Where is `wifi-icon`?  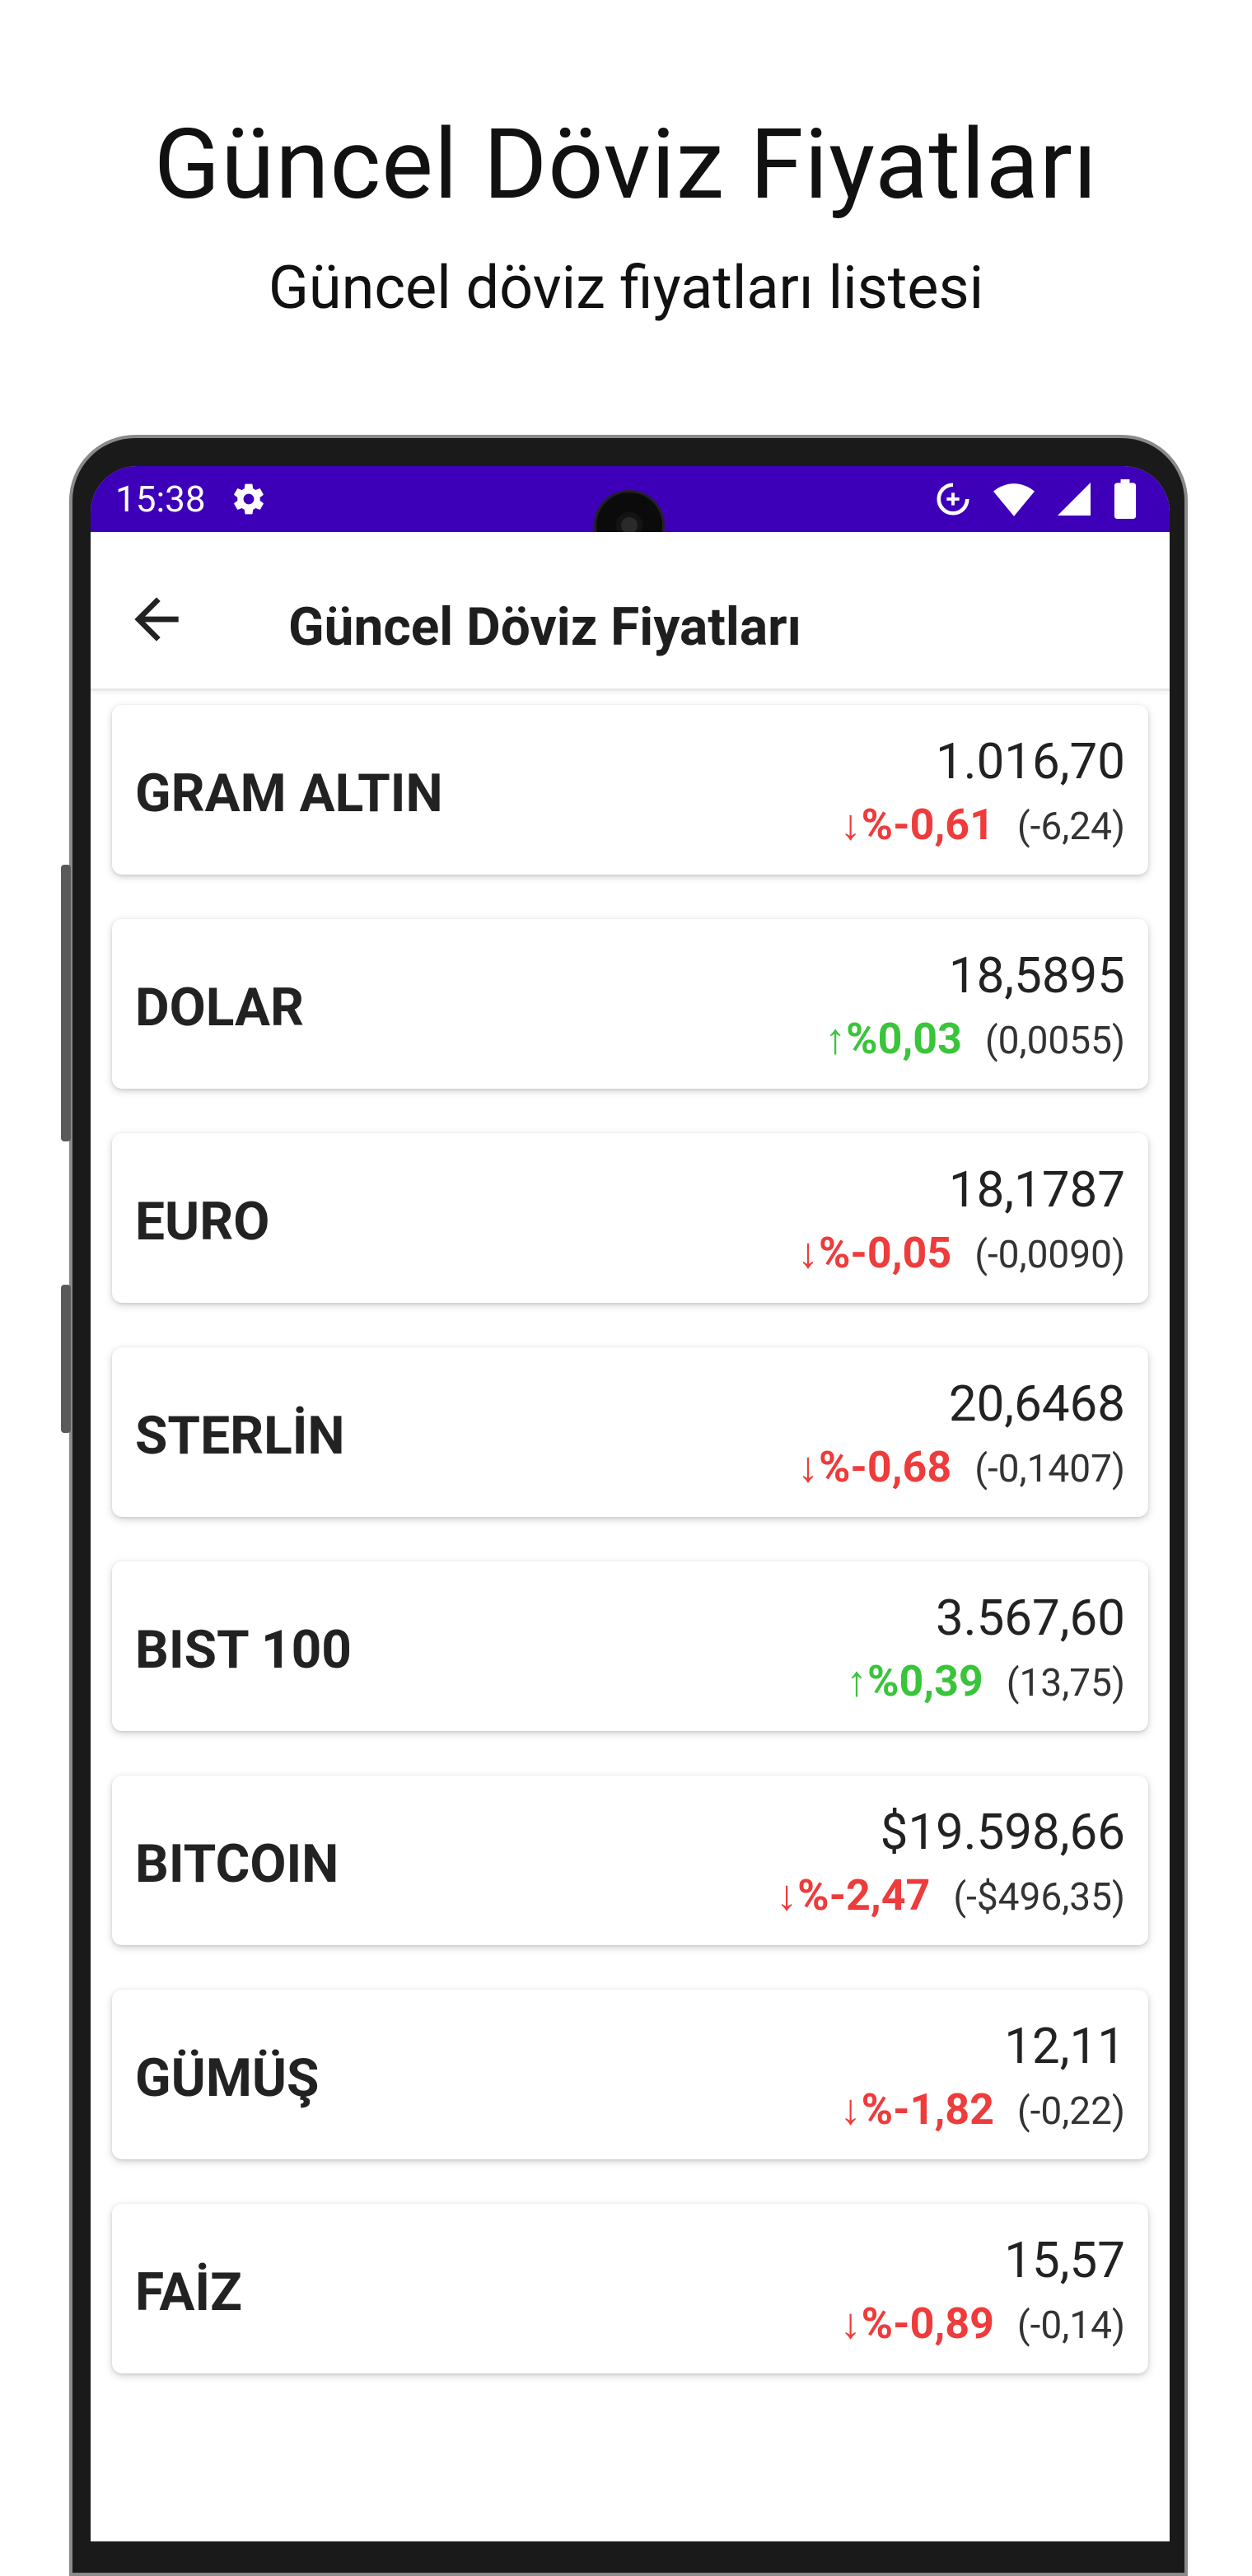
wifi-icon is located at coordinates (1014, 499).